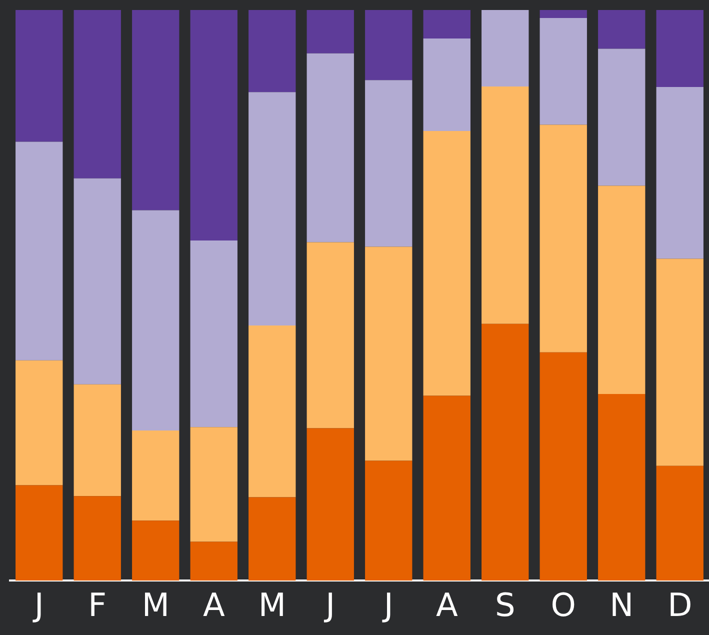 The image size is (709, 635). I want to click on x-tick-label: S, so click(505, 605).